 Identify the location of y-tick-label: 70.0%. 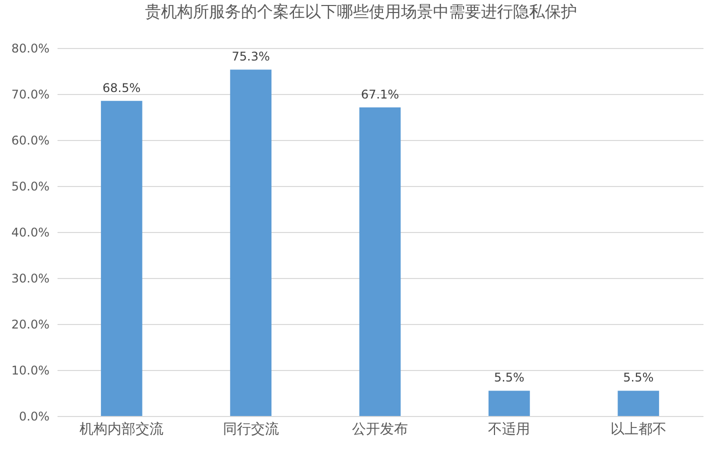
(30, 95).